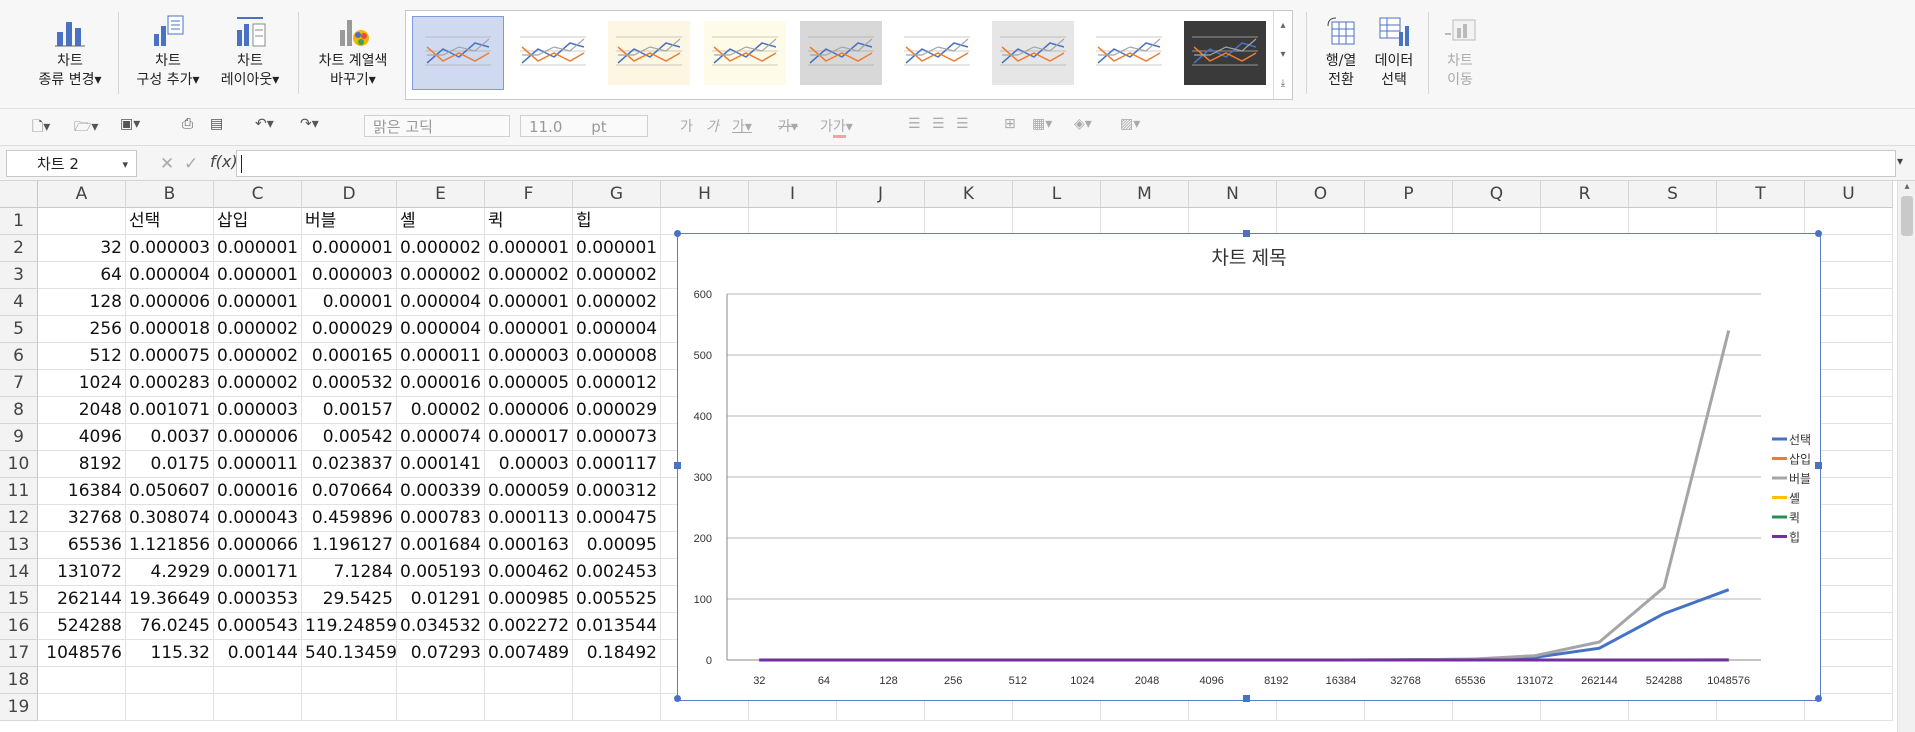 The width and height of the screenshot is (1915, 732). Describe the element at coordinates (441, 572) in the screenshot. I see `cell: 0.005193` at that location.